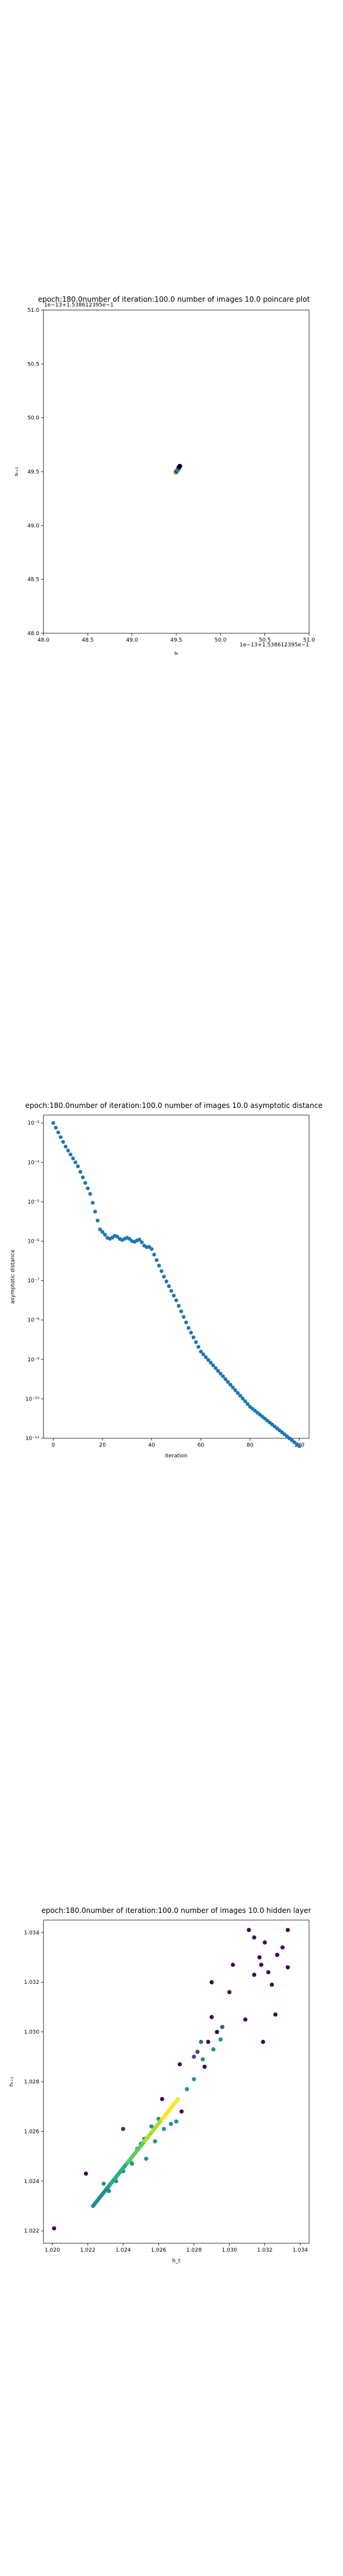  I want to click on hidden-layer-plot-area, so click(176, 2081).